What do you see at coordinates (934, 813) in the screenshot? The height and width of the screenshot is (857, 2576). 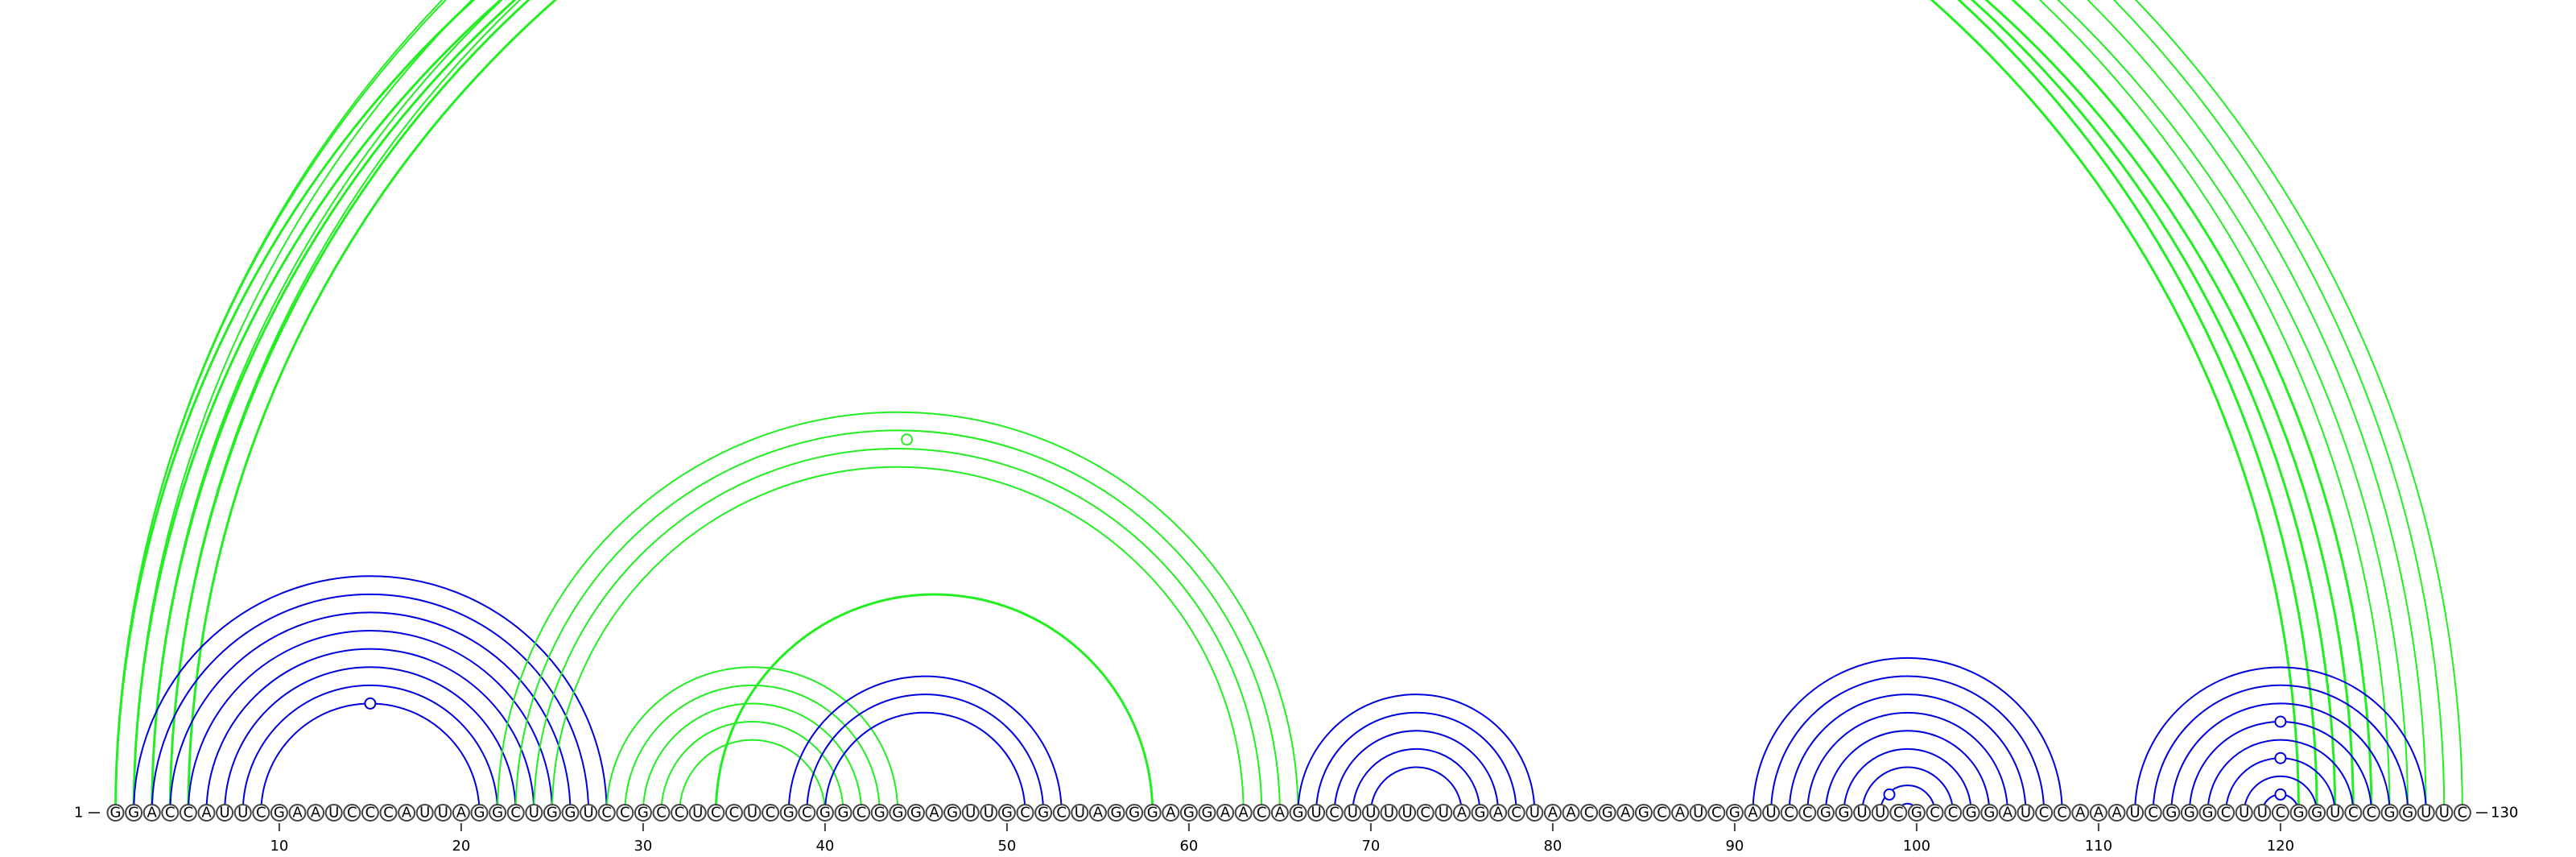 I see `nucleotide-letter-46: A` at bounding box center [934, 813].